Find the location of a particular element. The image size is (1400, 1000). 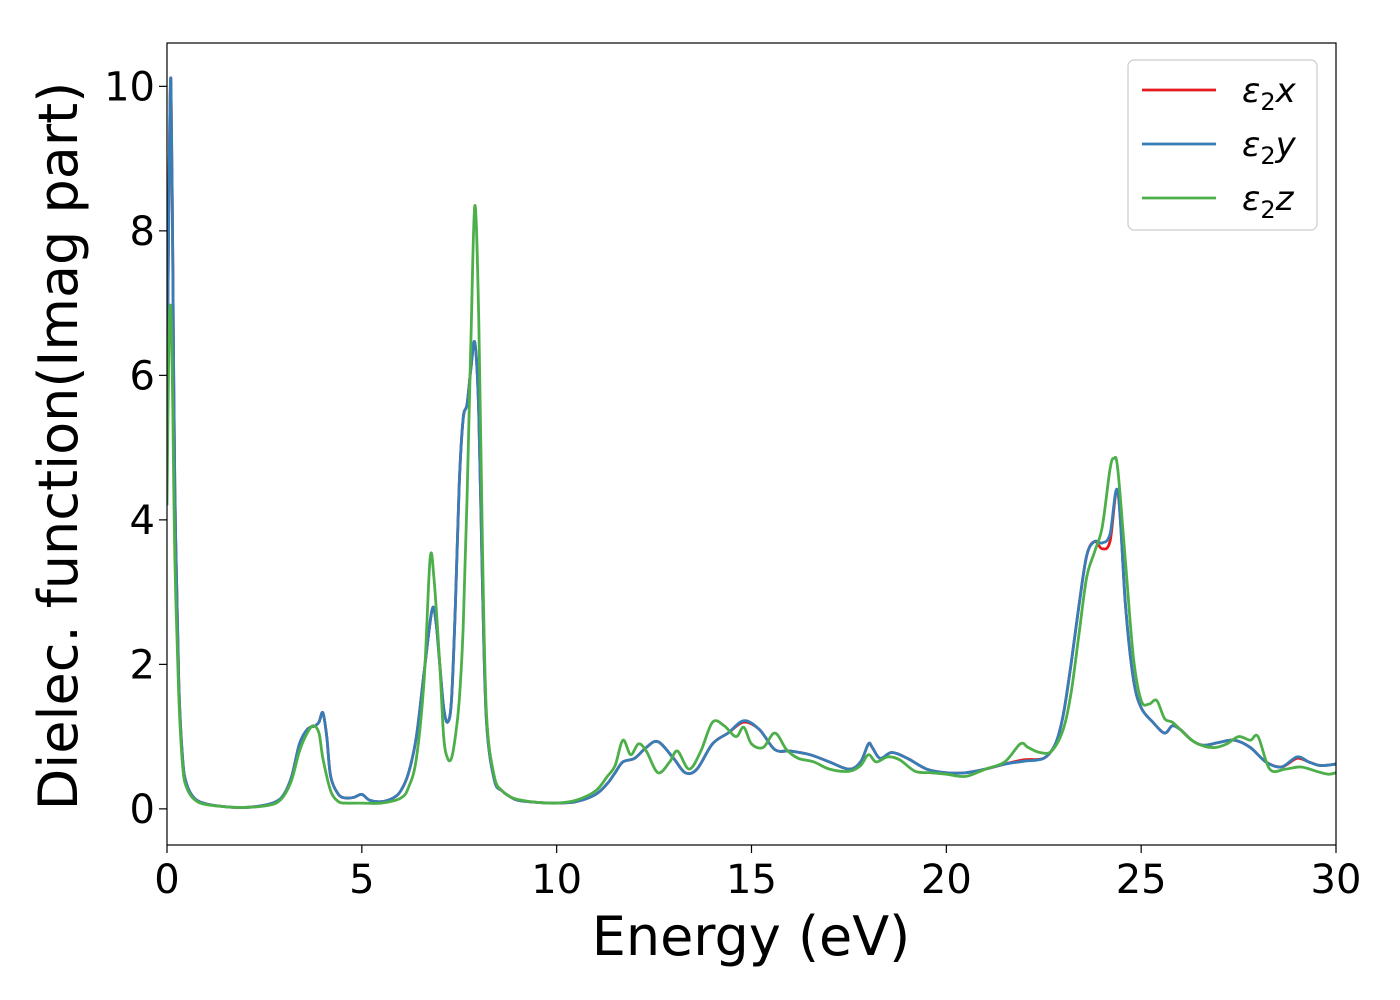

legend-box is located at coordinates (1222, 145).